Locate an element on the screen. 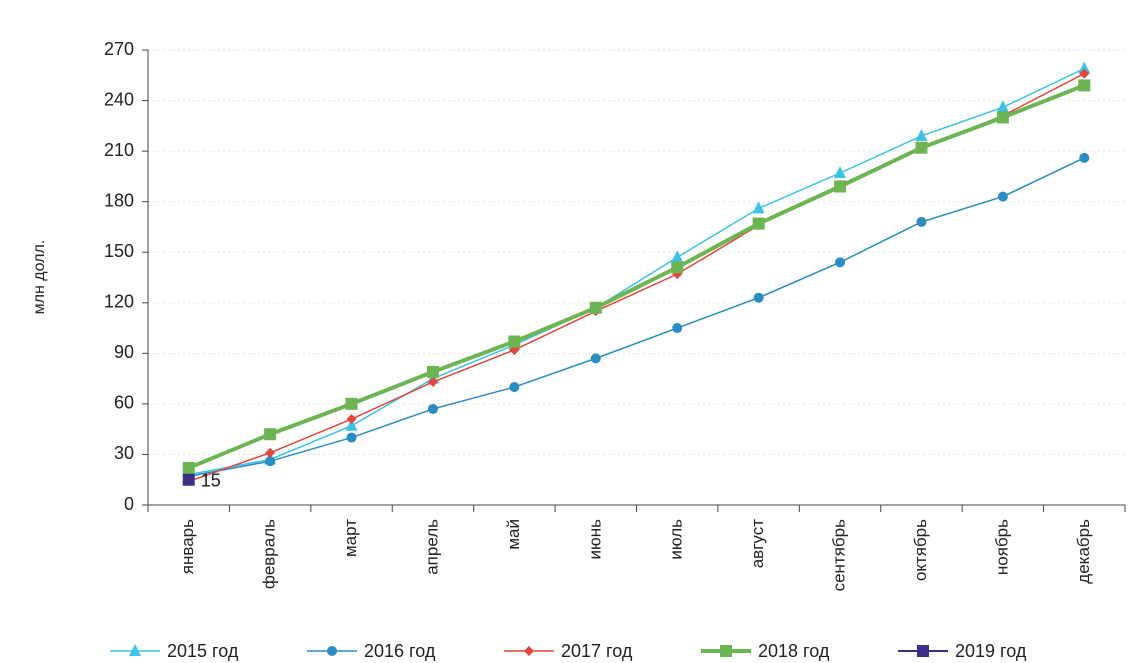  y-tick-label: 150 is located at coordinates (119, 251).